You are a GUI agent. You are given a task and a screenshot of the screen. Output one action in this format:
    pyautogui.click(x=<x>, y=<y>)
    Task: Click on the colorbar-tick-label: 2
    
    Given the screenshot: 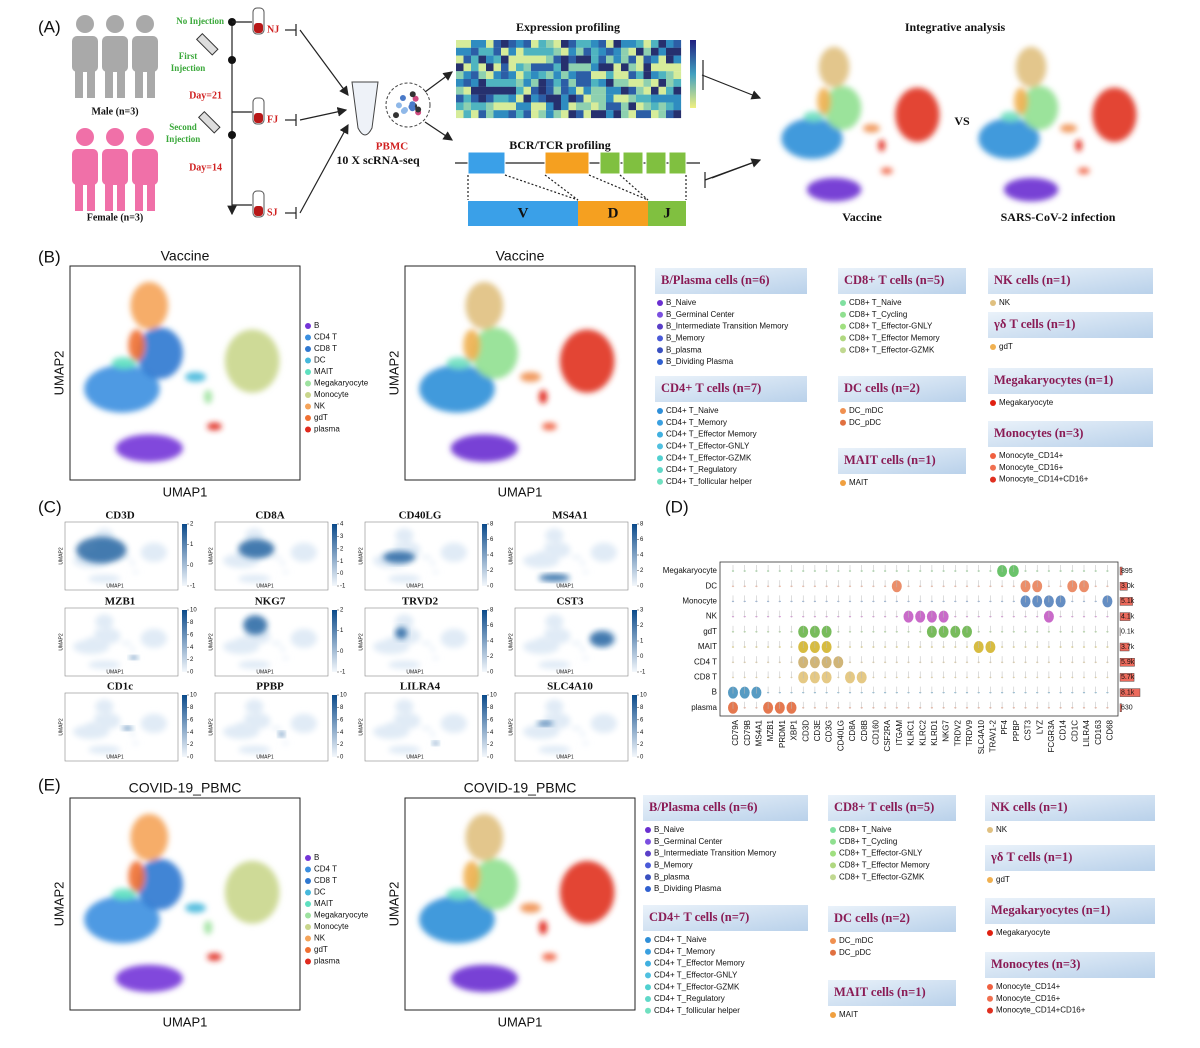 What is the action you would take?
    pyautogui.click(x=342, y=611)
    